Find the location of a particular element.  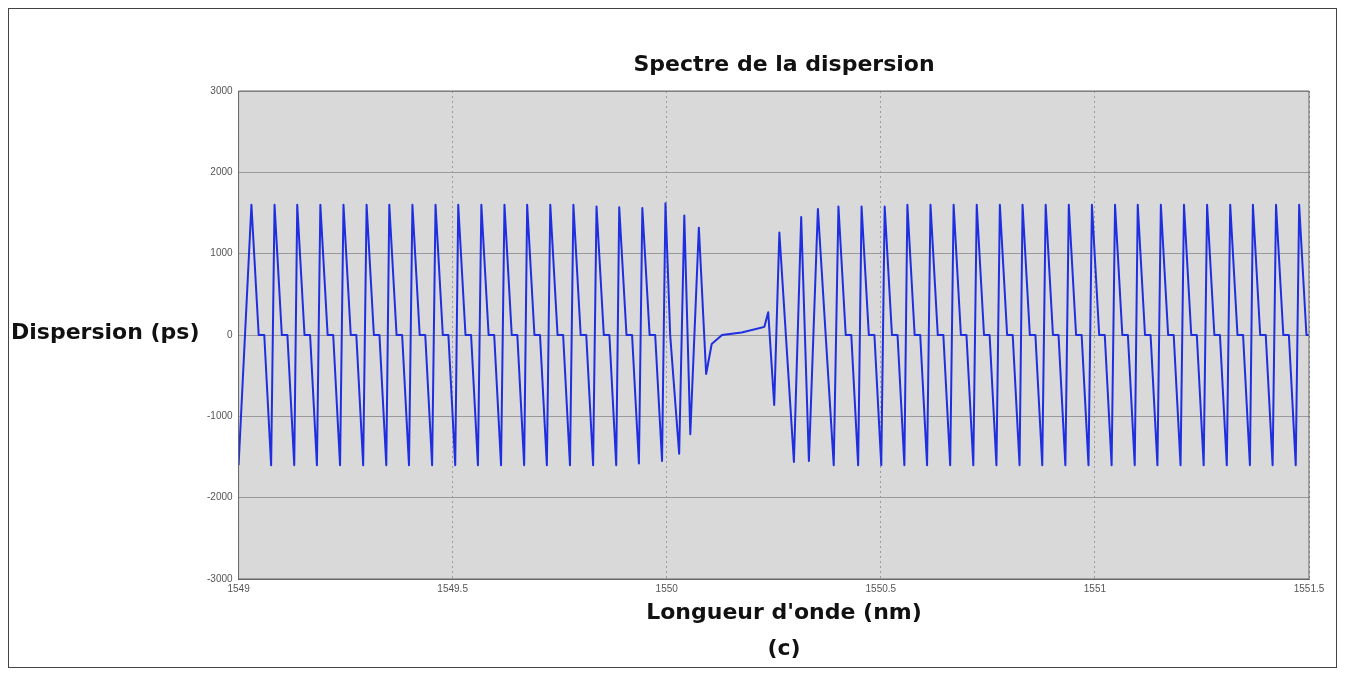

y-tick-label: -3000 is located at coordinates (220, 578).